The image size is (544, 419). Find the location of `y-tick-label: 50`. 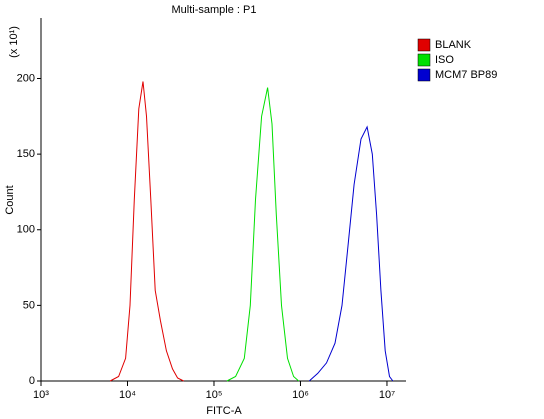

y-tick-label: 50 is located at coordinates (29, 305).